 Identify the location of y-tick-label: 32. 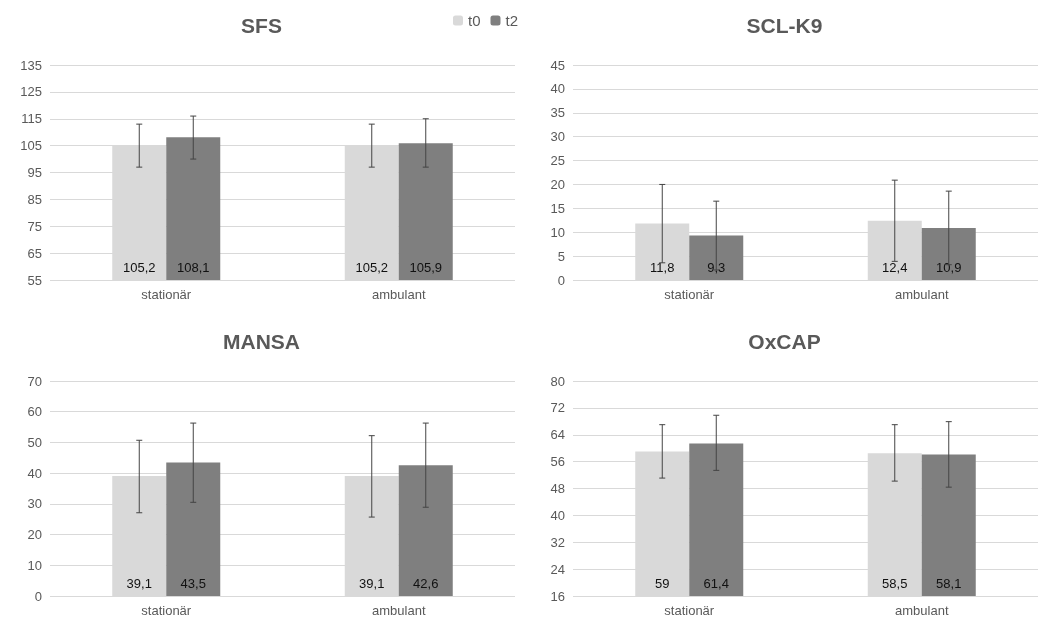
(557, 542).